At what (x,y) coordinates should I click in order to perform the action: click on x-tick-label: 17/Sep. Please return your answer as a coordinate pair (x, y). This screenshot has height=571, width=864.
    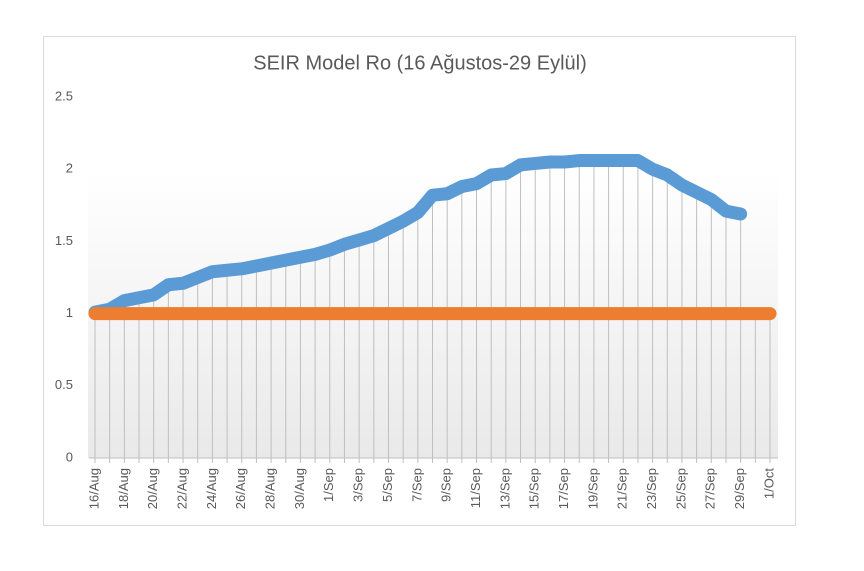
    Looking at the image, I should click on (563, 488).